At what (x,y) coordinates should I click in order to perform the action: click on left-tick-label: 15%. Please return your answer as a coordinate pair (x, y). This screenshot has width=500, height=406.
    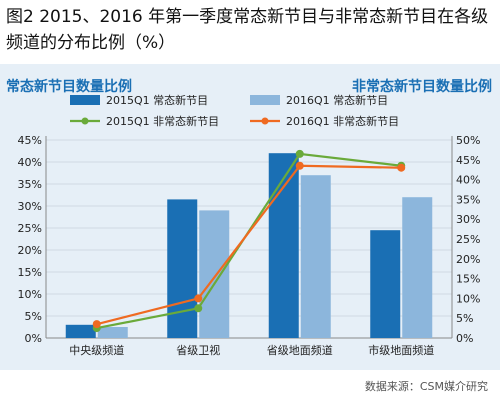
    Looking at the image, I should click on (30, 272).